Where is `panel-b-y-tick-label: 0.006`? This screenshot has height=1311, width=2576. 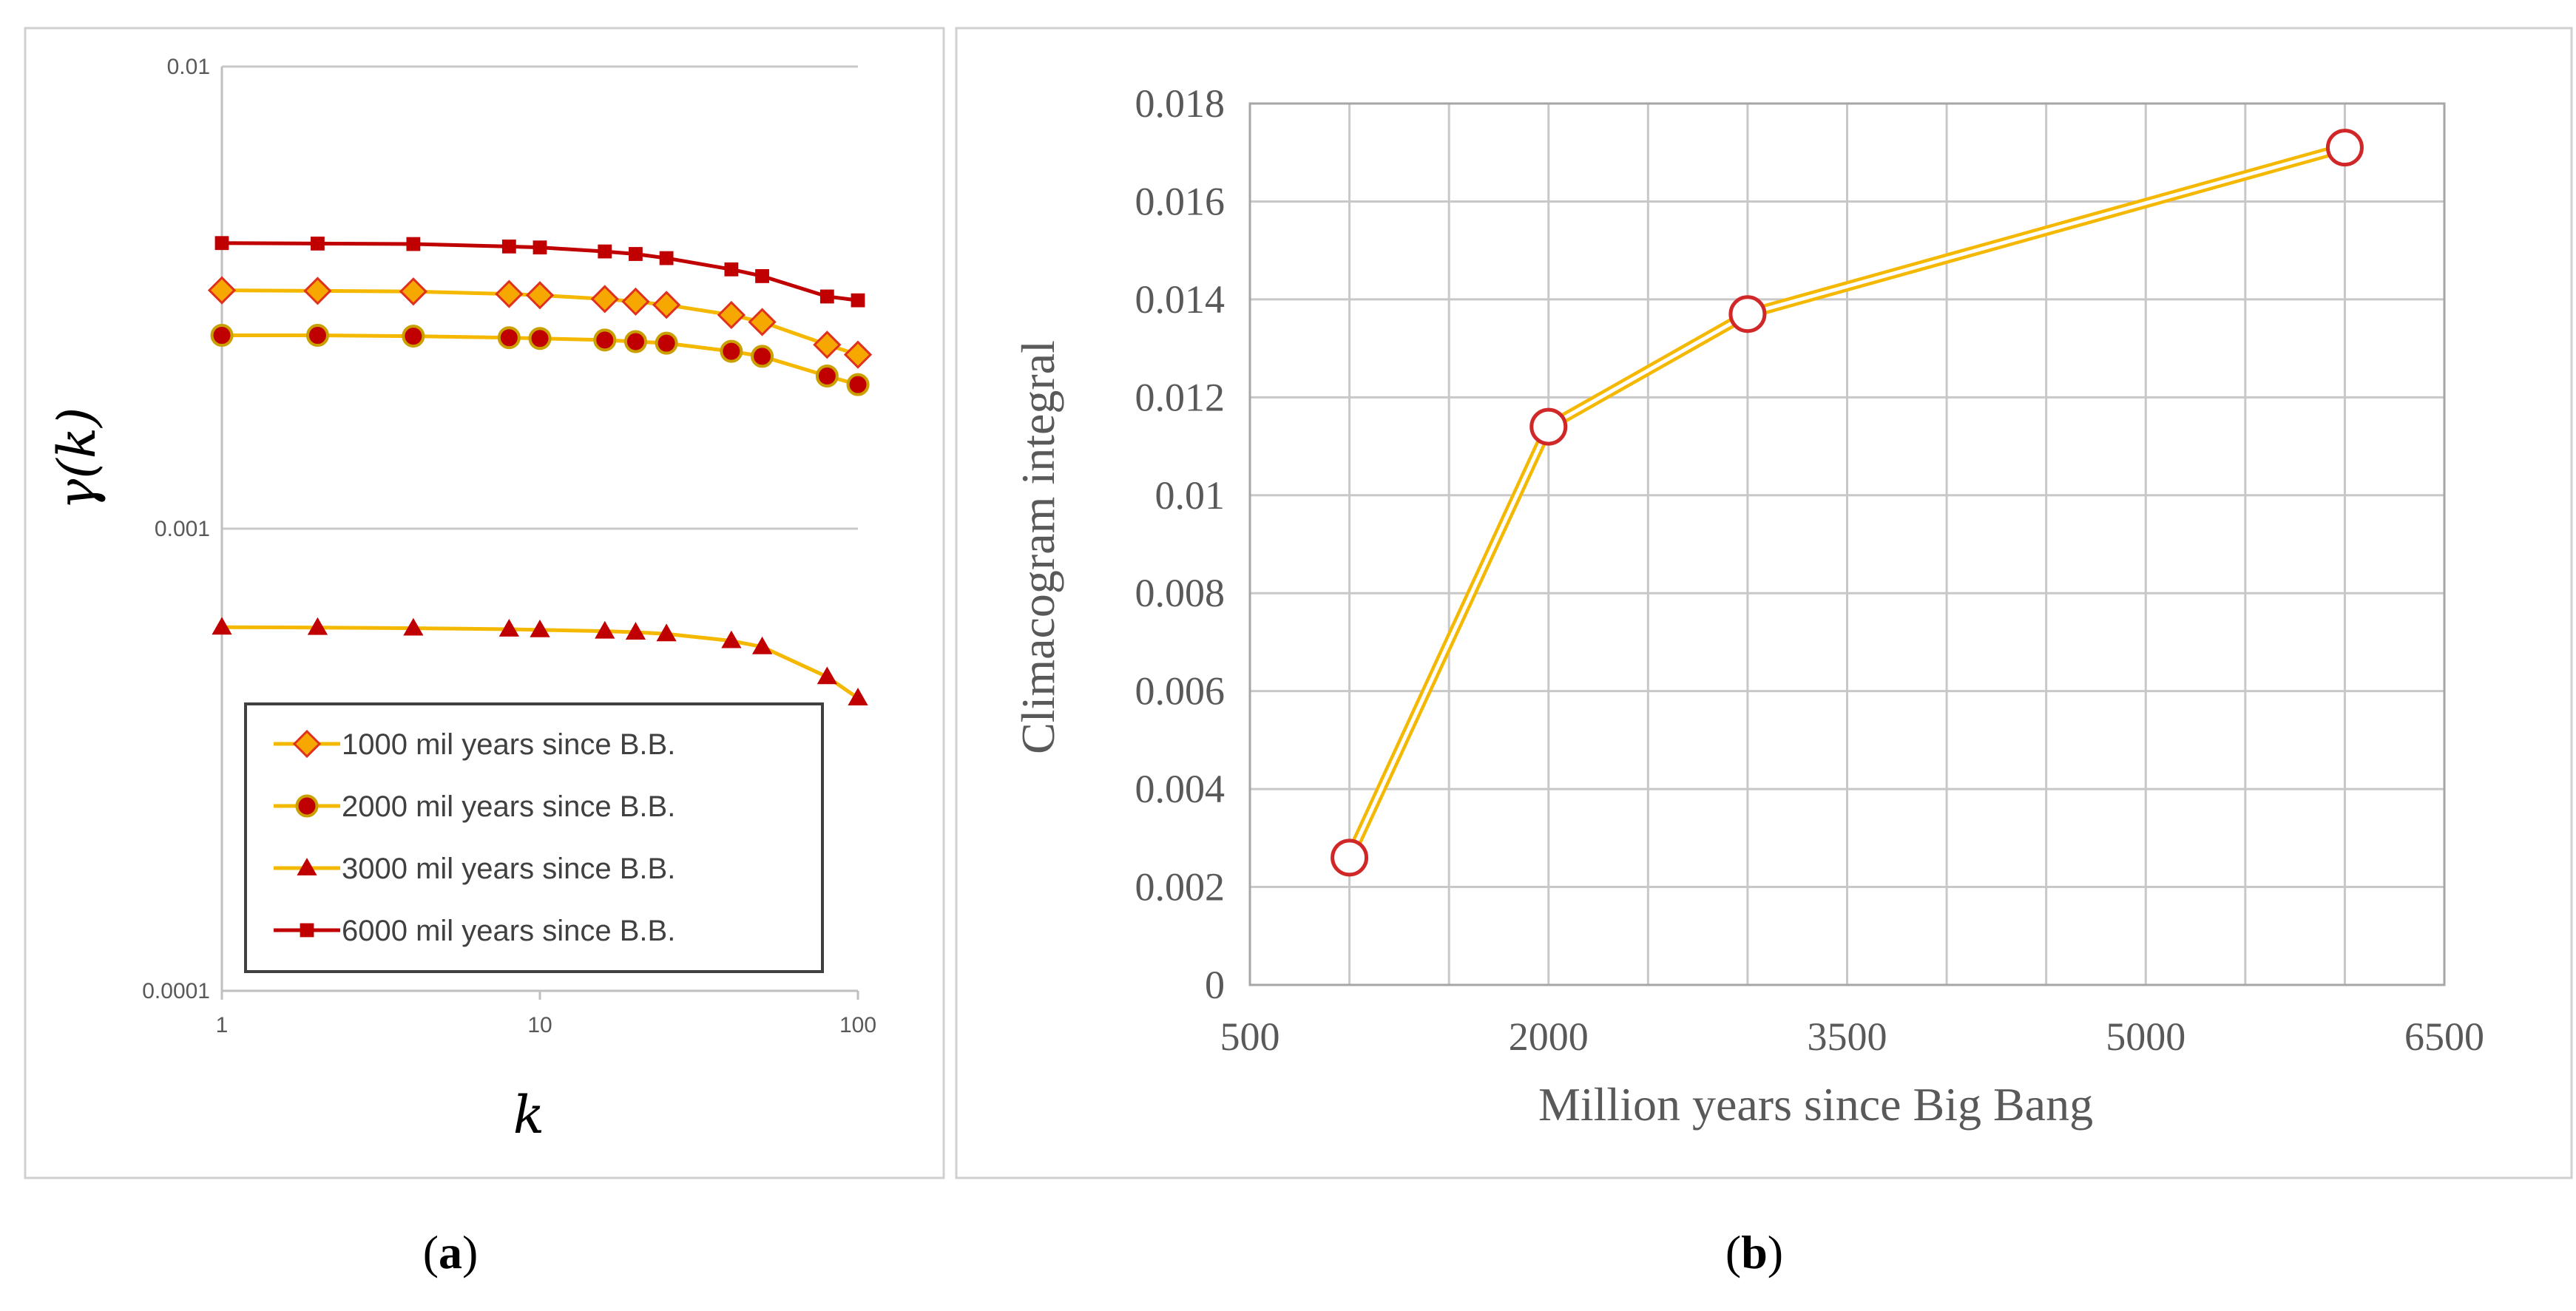
panel-b-y-tick-label: 0.006 is located at coordinates (1180, 691).